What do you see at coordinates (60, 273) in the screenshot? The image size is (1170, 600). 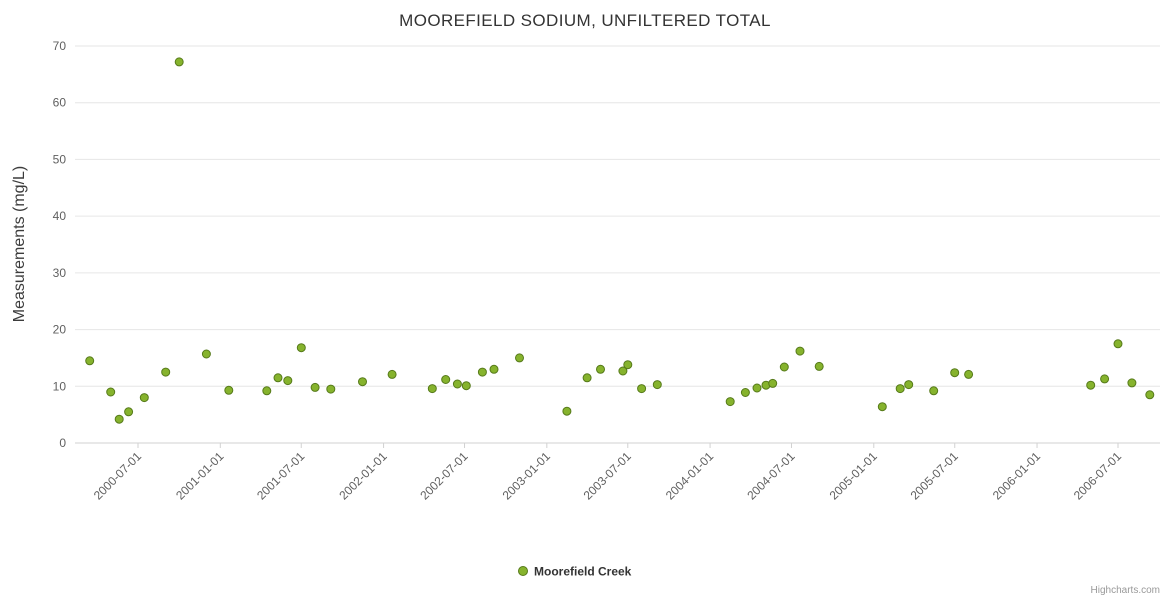 I see `y-tick-label: 30` at bounding box center [60, 273].